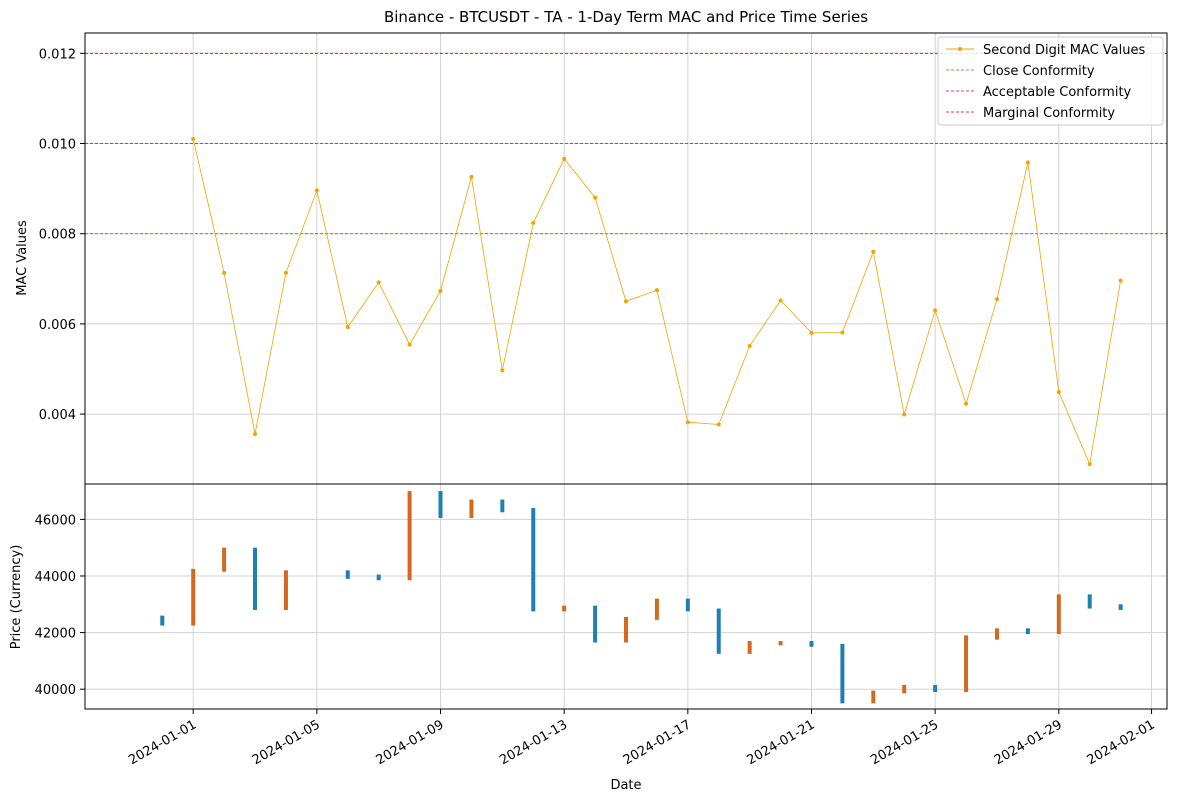 The height and width of the screenshot is (802, 1178). I want to click on x-tick-label: 2024-01-29, so click(1028, 742).